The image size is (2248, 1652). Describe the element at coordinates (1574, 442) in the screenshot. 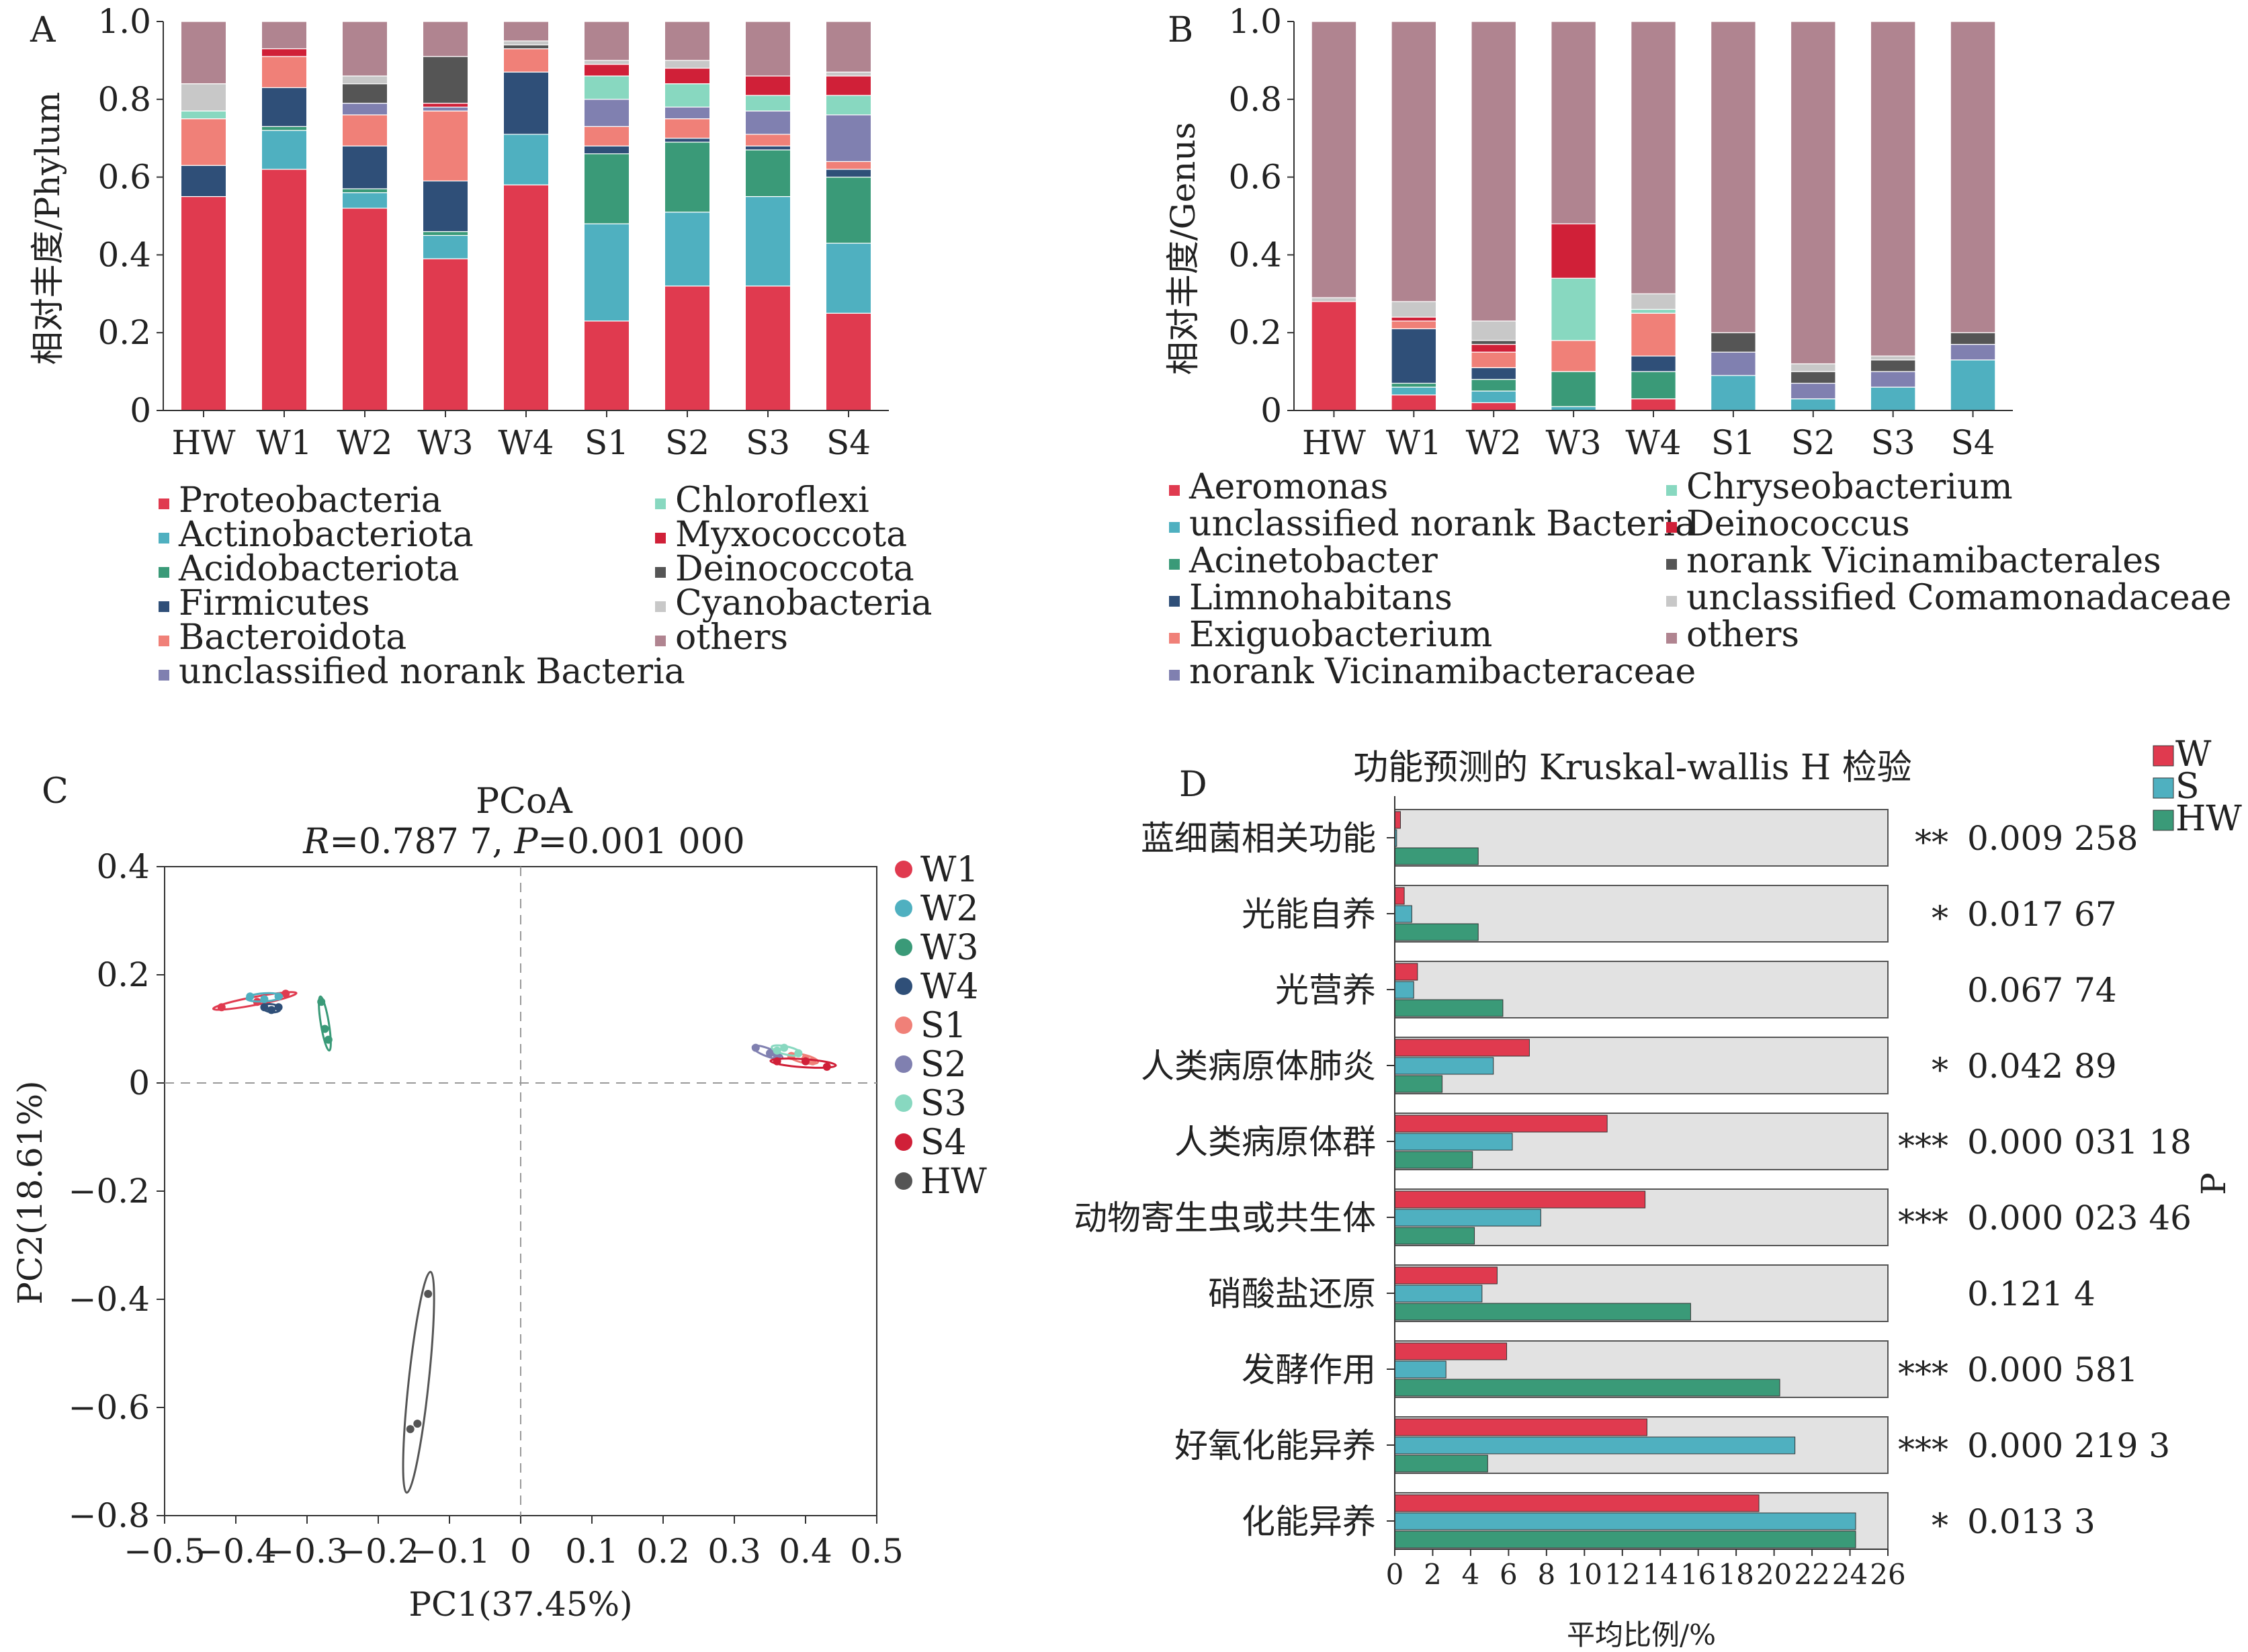

I see `x-tick-label-w3: W3` at that location.